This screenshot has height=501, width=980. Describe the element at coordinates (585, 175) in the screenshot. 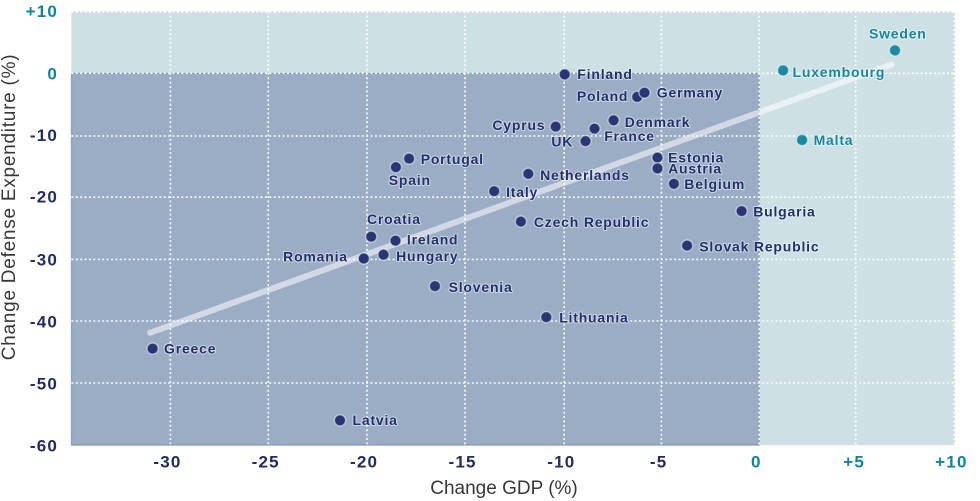

I see `svg-text: Netherlands` at that location.